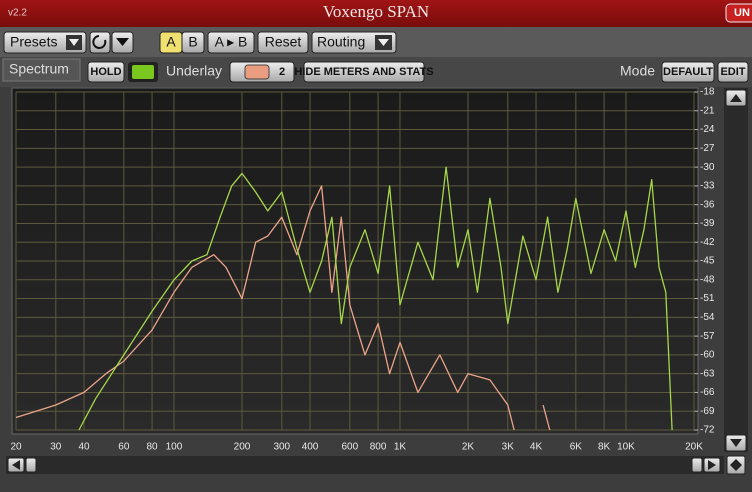 This screenshot has height=492, width=752. Describe the element at coordinates (17, 13) in the screenshot. I see `version: v2.2` at that location.